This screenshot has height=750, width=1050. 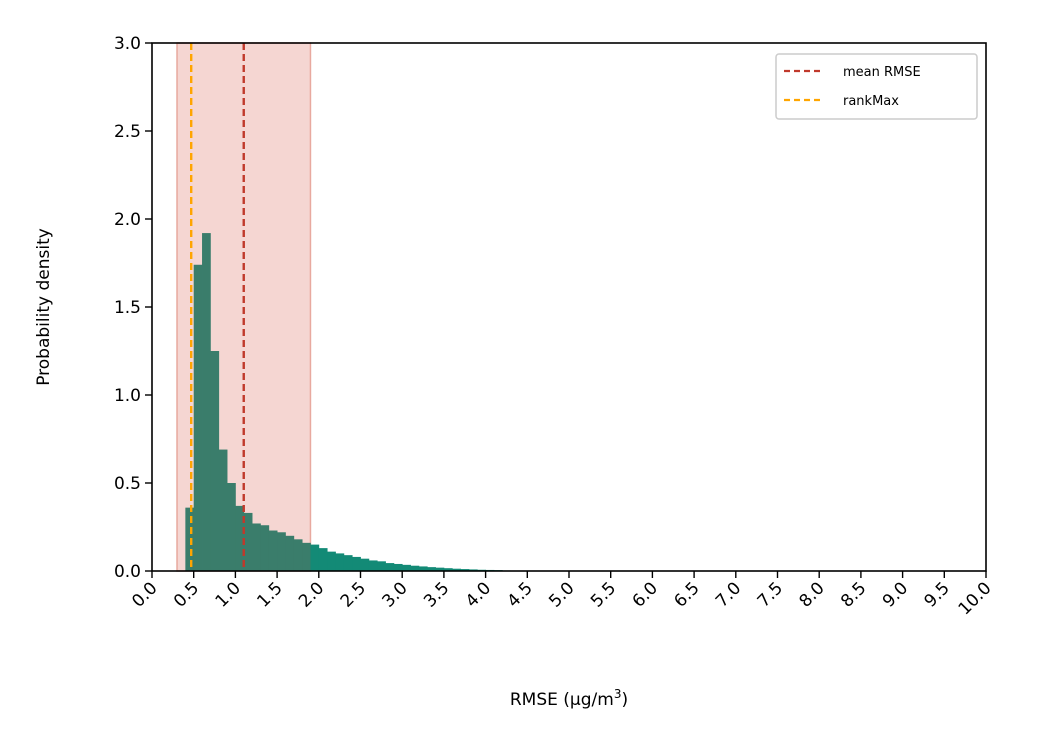 What do you see at coordinates (127, 220) in the screenshot?
I see `y-tick-label: 2.0` at bounding box center [127, 220].